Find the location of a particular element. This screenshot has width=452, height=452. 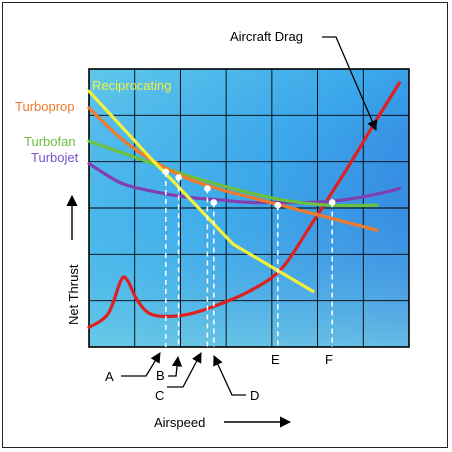

label-turbofan: Turbofan is located at coordinates (50, 141).